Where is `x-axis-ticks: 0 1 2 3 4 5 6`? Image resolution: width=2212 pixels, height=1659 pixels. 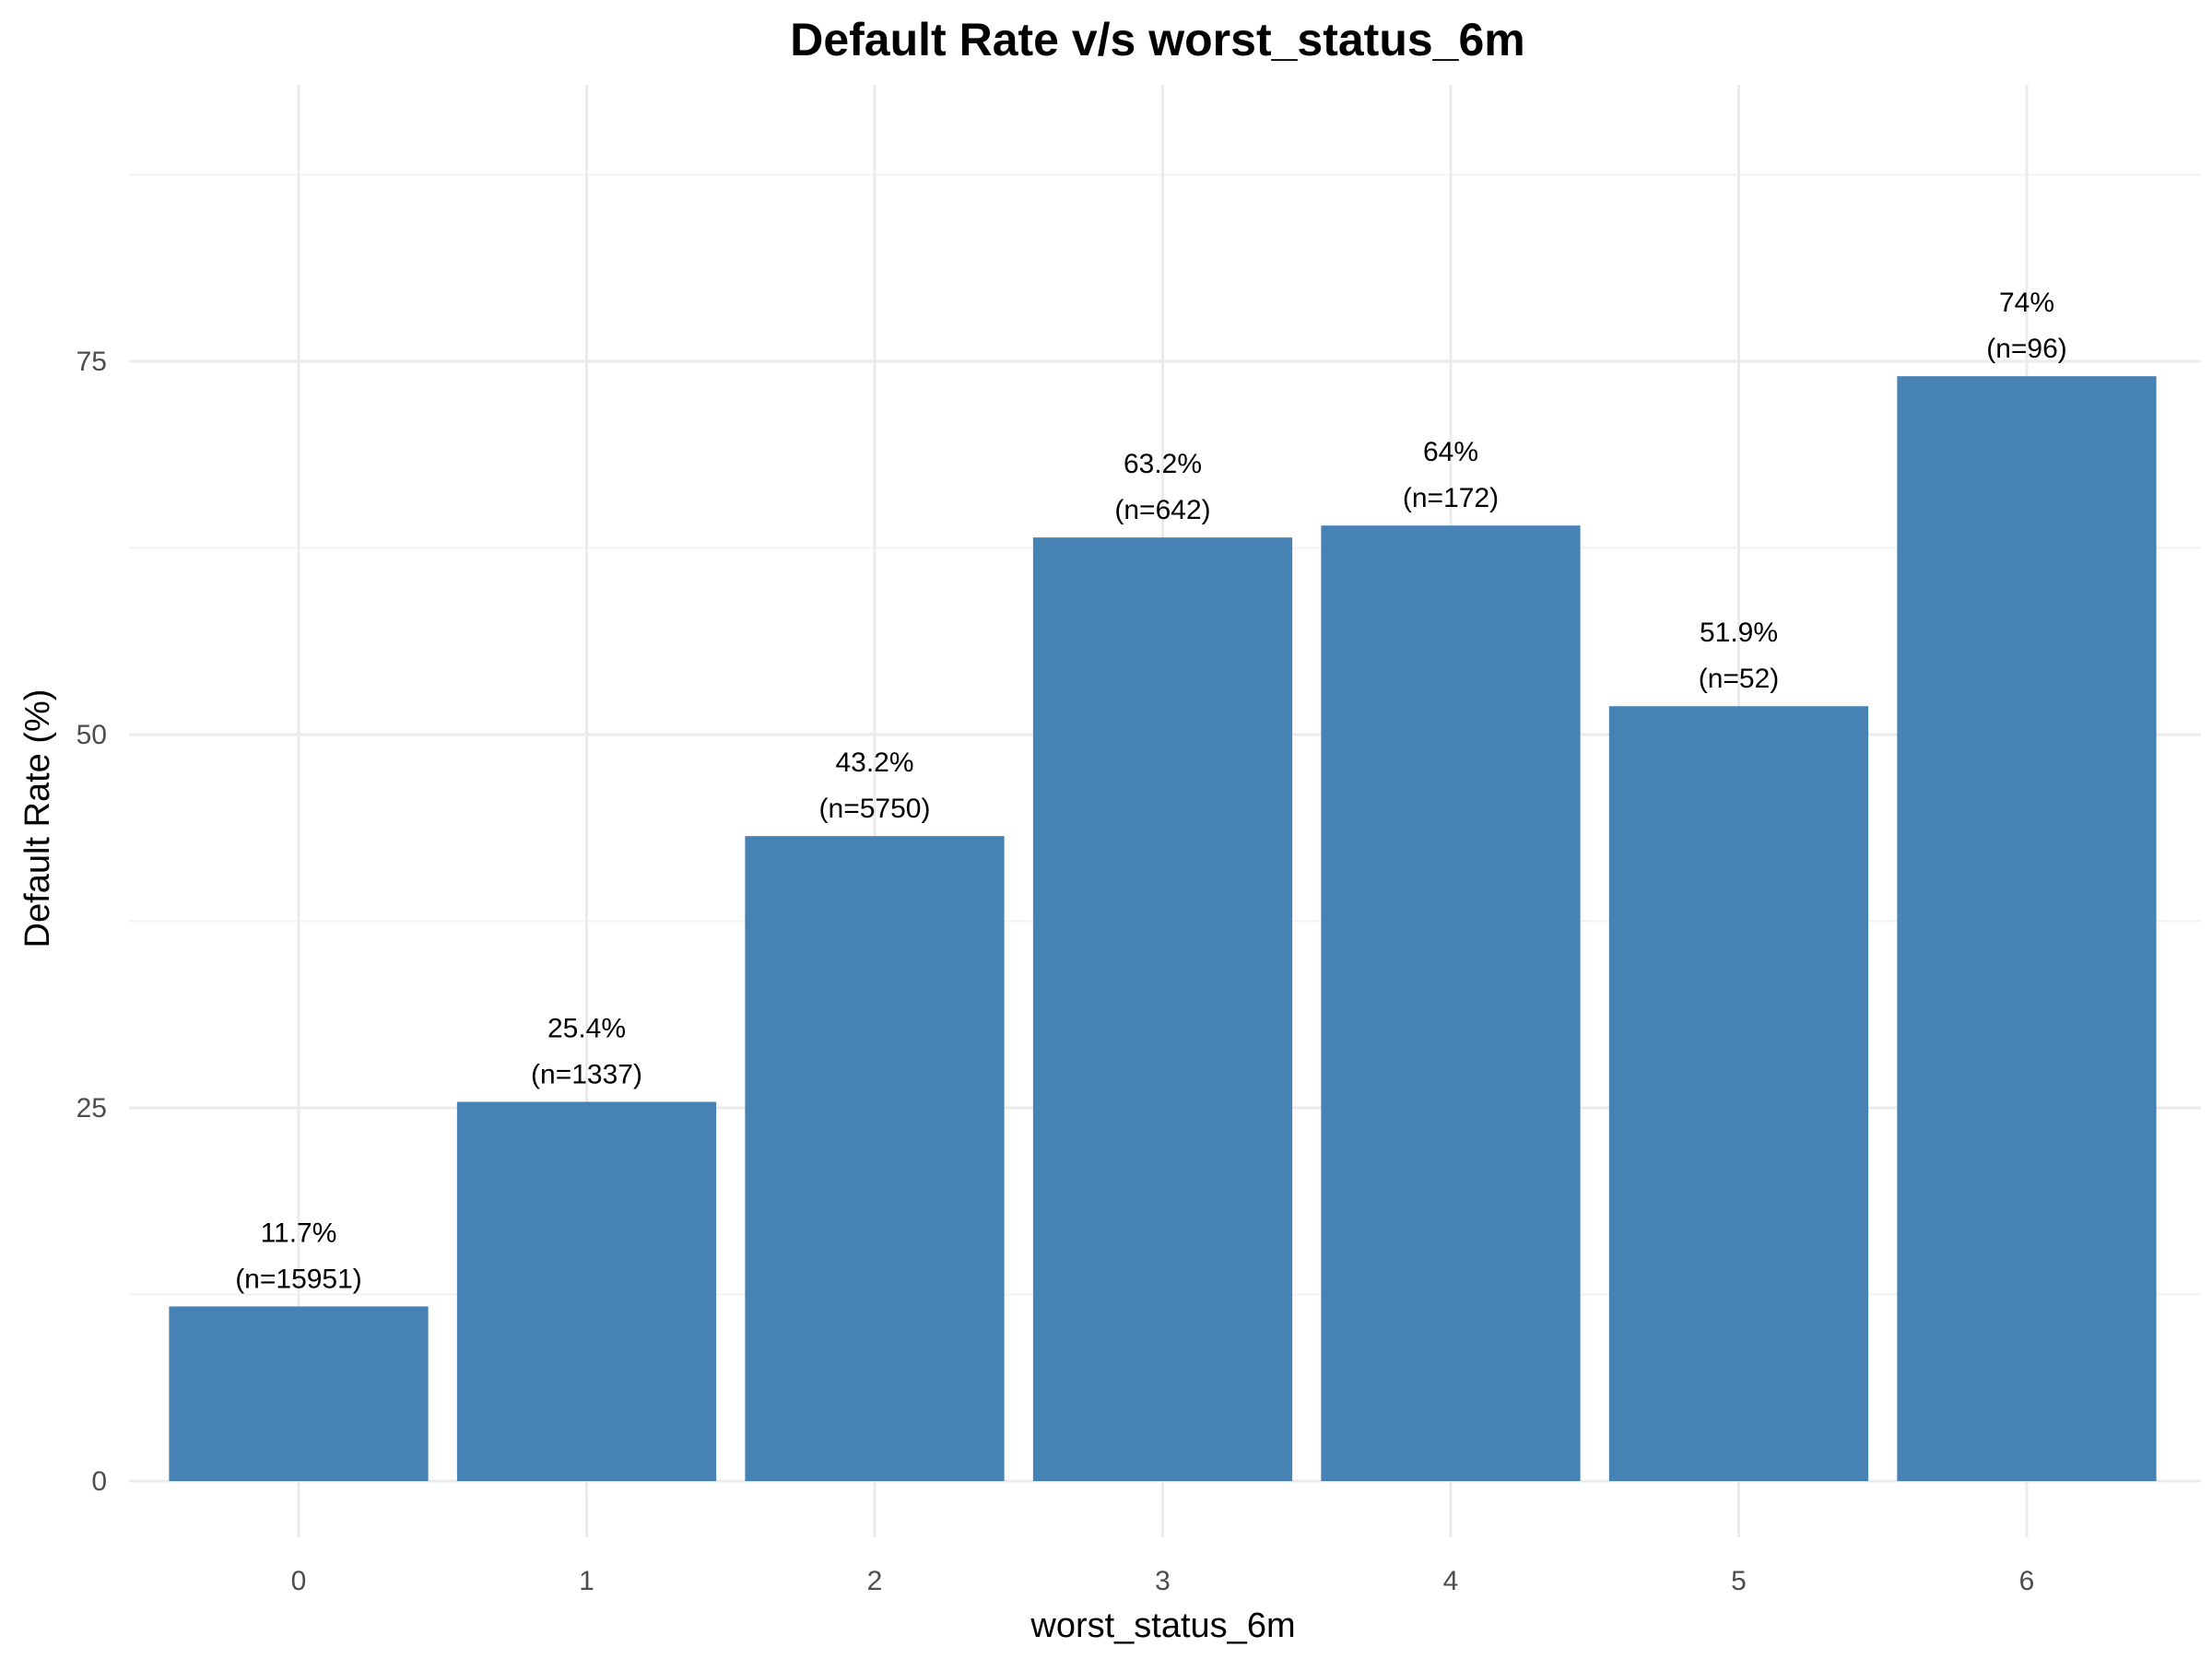 x-axis-ticks: 0 1 2 3 4 5 6 is located at coordinates (1163, 1581).